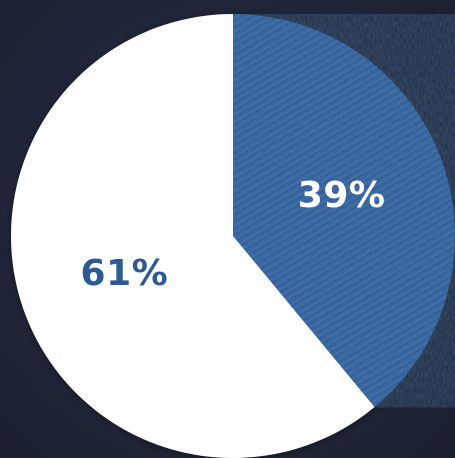 The height and width of the screenshot is (458, 455). Describe the element at coordinates (125, 273) in the screenshot. I see `slice-label-61: 61%` at that location.